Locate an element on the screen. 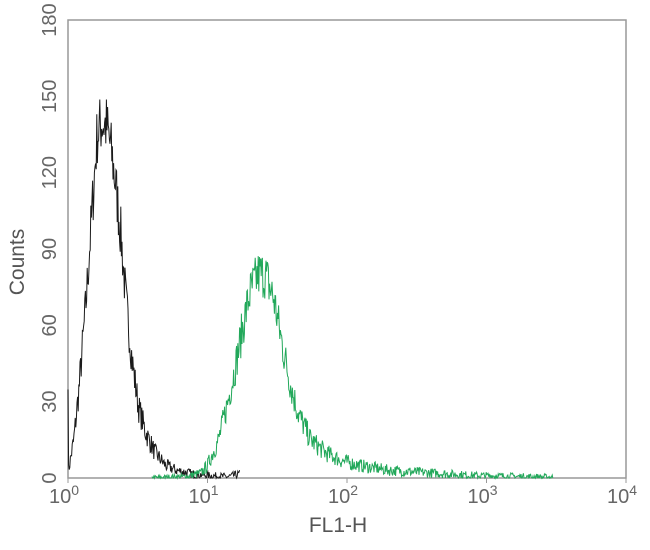 The width and height of the screenshot is (650, 550). y-tick-label: 150 is located at coordinates (50, 96).